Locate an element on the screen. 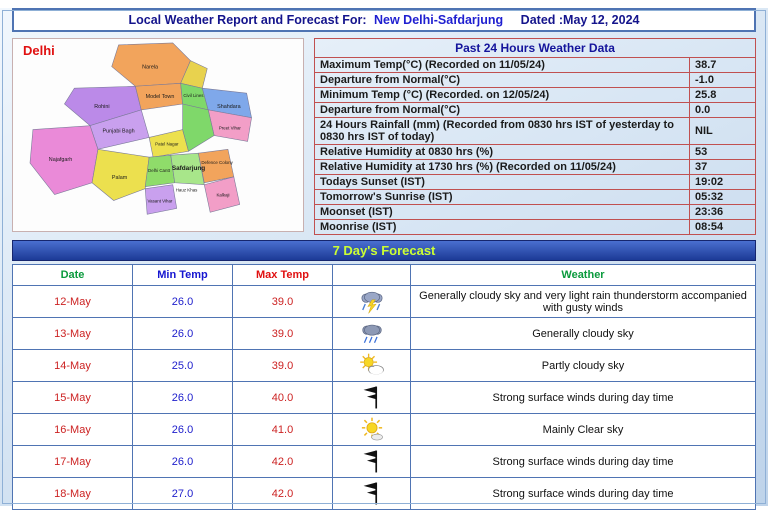  metric-value: NIL is located at coordinates (722, 131).